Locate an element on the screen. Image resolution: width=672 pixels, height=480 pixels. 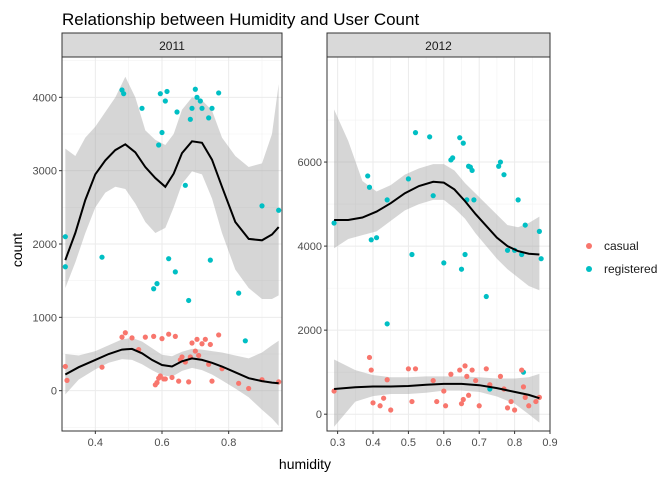
x-tick-label: 0.3 is located at coordinates (337, 443).